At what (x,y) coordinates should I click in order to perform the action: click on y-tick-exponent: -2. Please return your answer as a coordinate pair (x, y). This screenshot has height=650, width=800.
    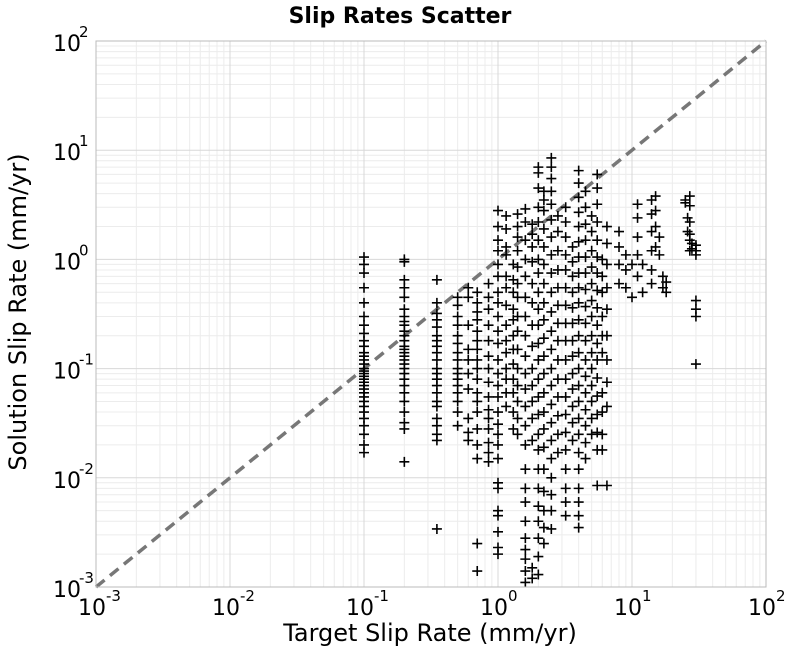
    Looking at the image, I should click on (86, 469).